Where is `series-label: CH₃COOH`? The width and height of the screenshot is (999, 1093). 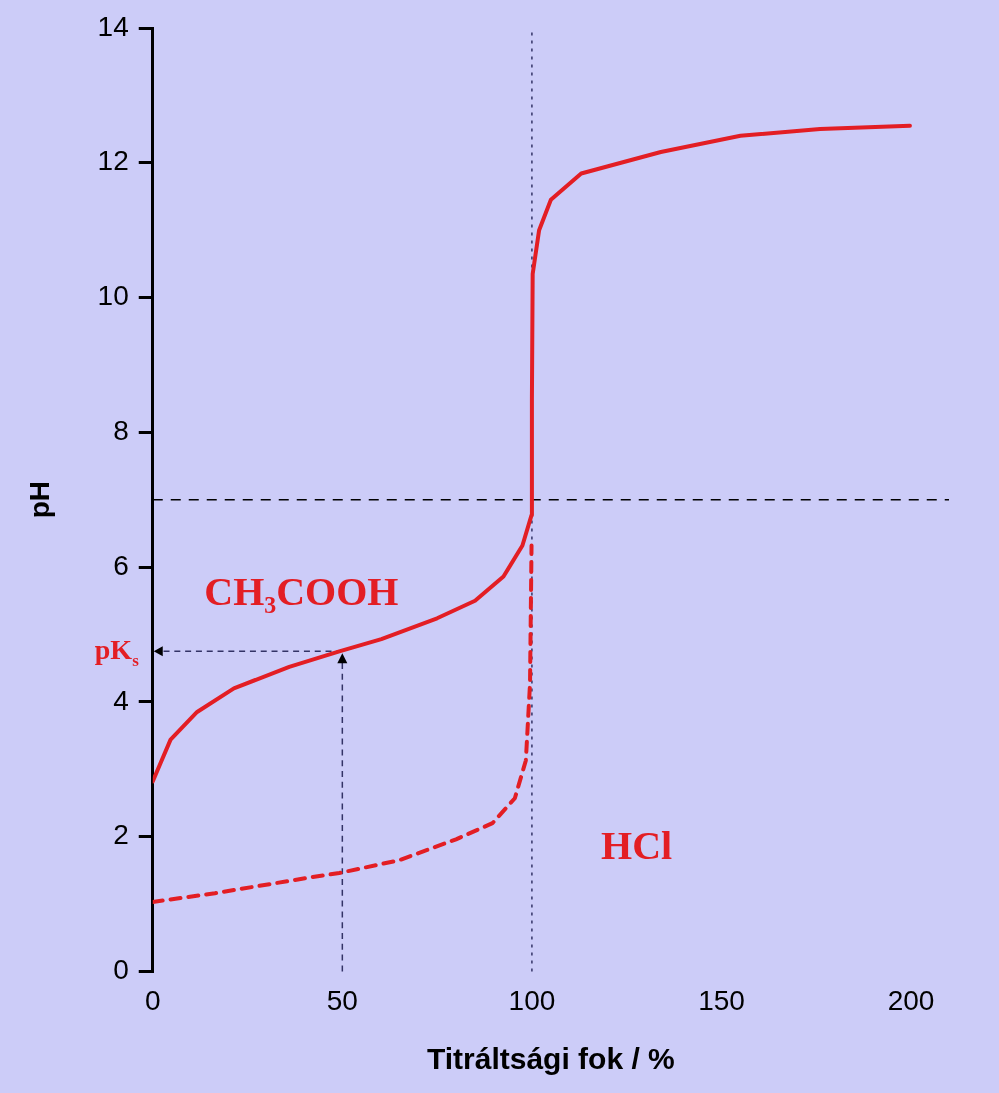 series-label: CH₃COOH is located at coordinates (301, 591).